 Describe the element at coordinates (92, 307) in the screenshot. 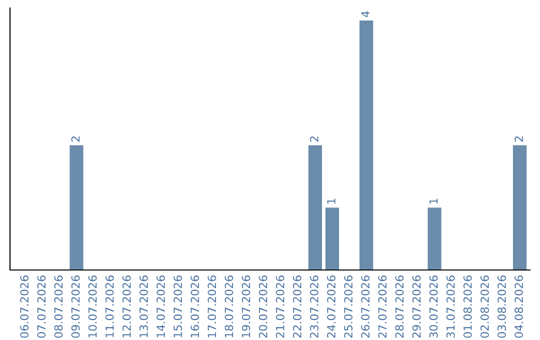

I see `x-tick-label: 10.07.2026` at that location.